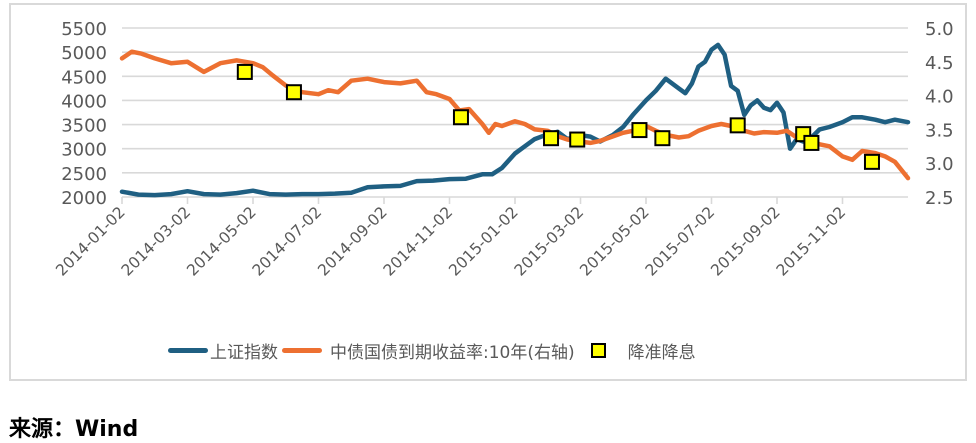  I want to click on chart-legend: 上证指数 中债国债到期收益率:10年(右轴) 降准降息, so click(432, 350).